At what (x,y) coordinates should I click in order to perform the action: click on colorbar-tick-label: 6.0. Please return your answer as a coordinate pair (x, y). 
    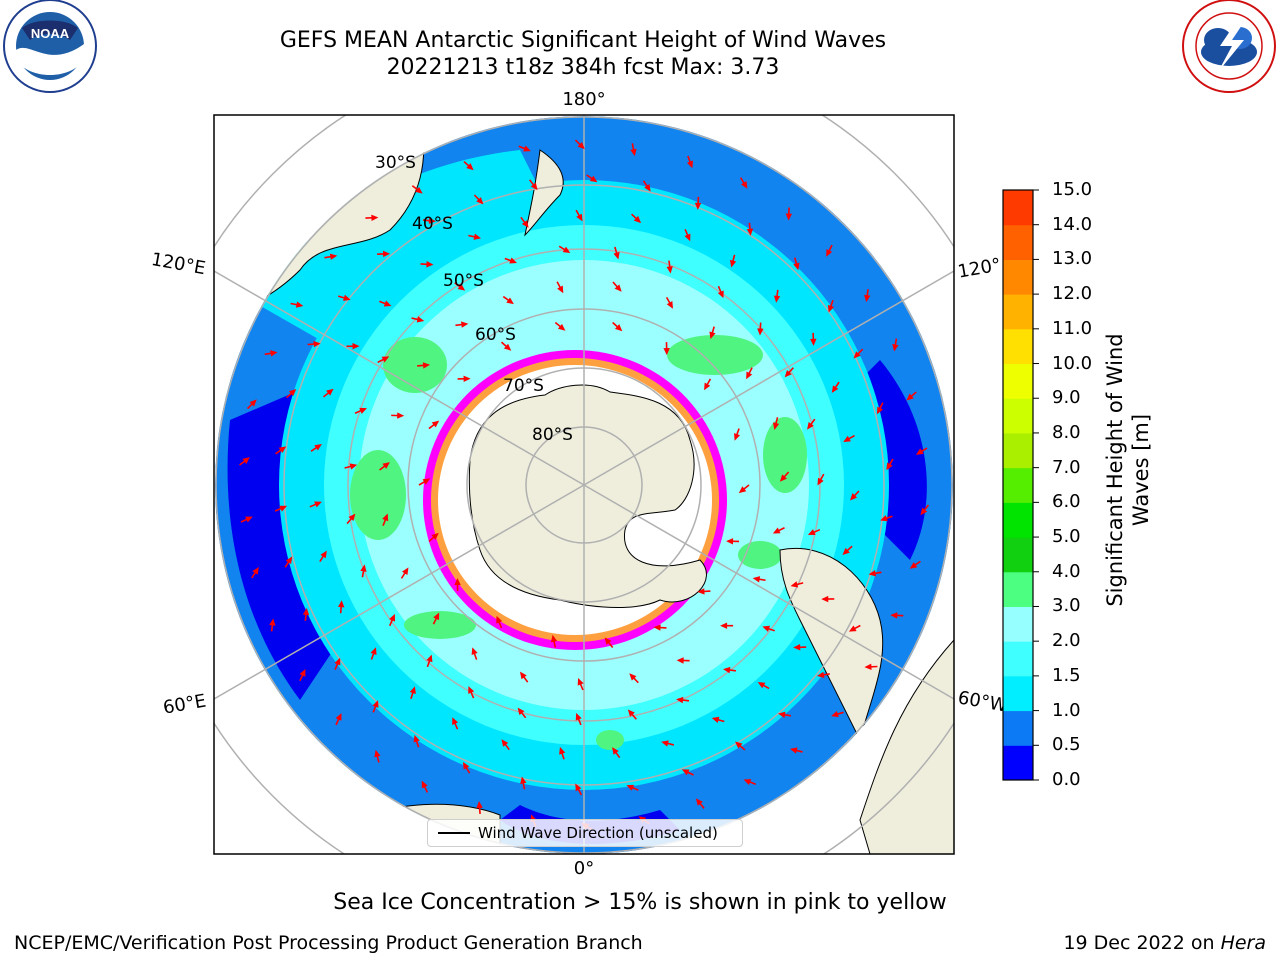
    Looking at the image, I should click on (1066, 502).